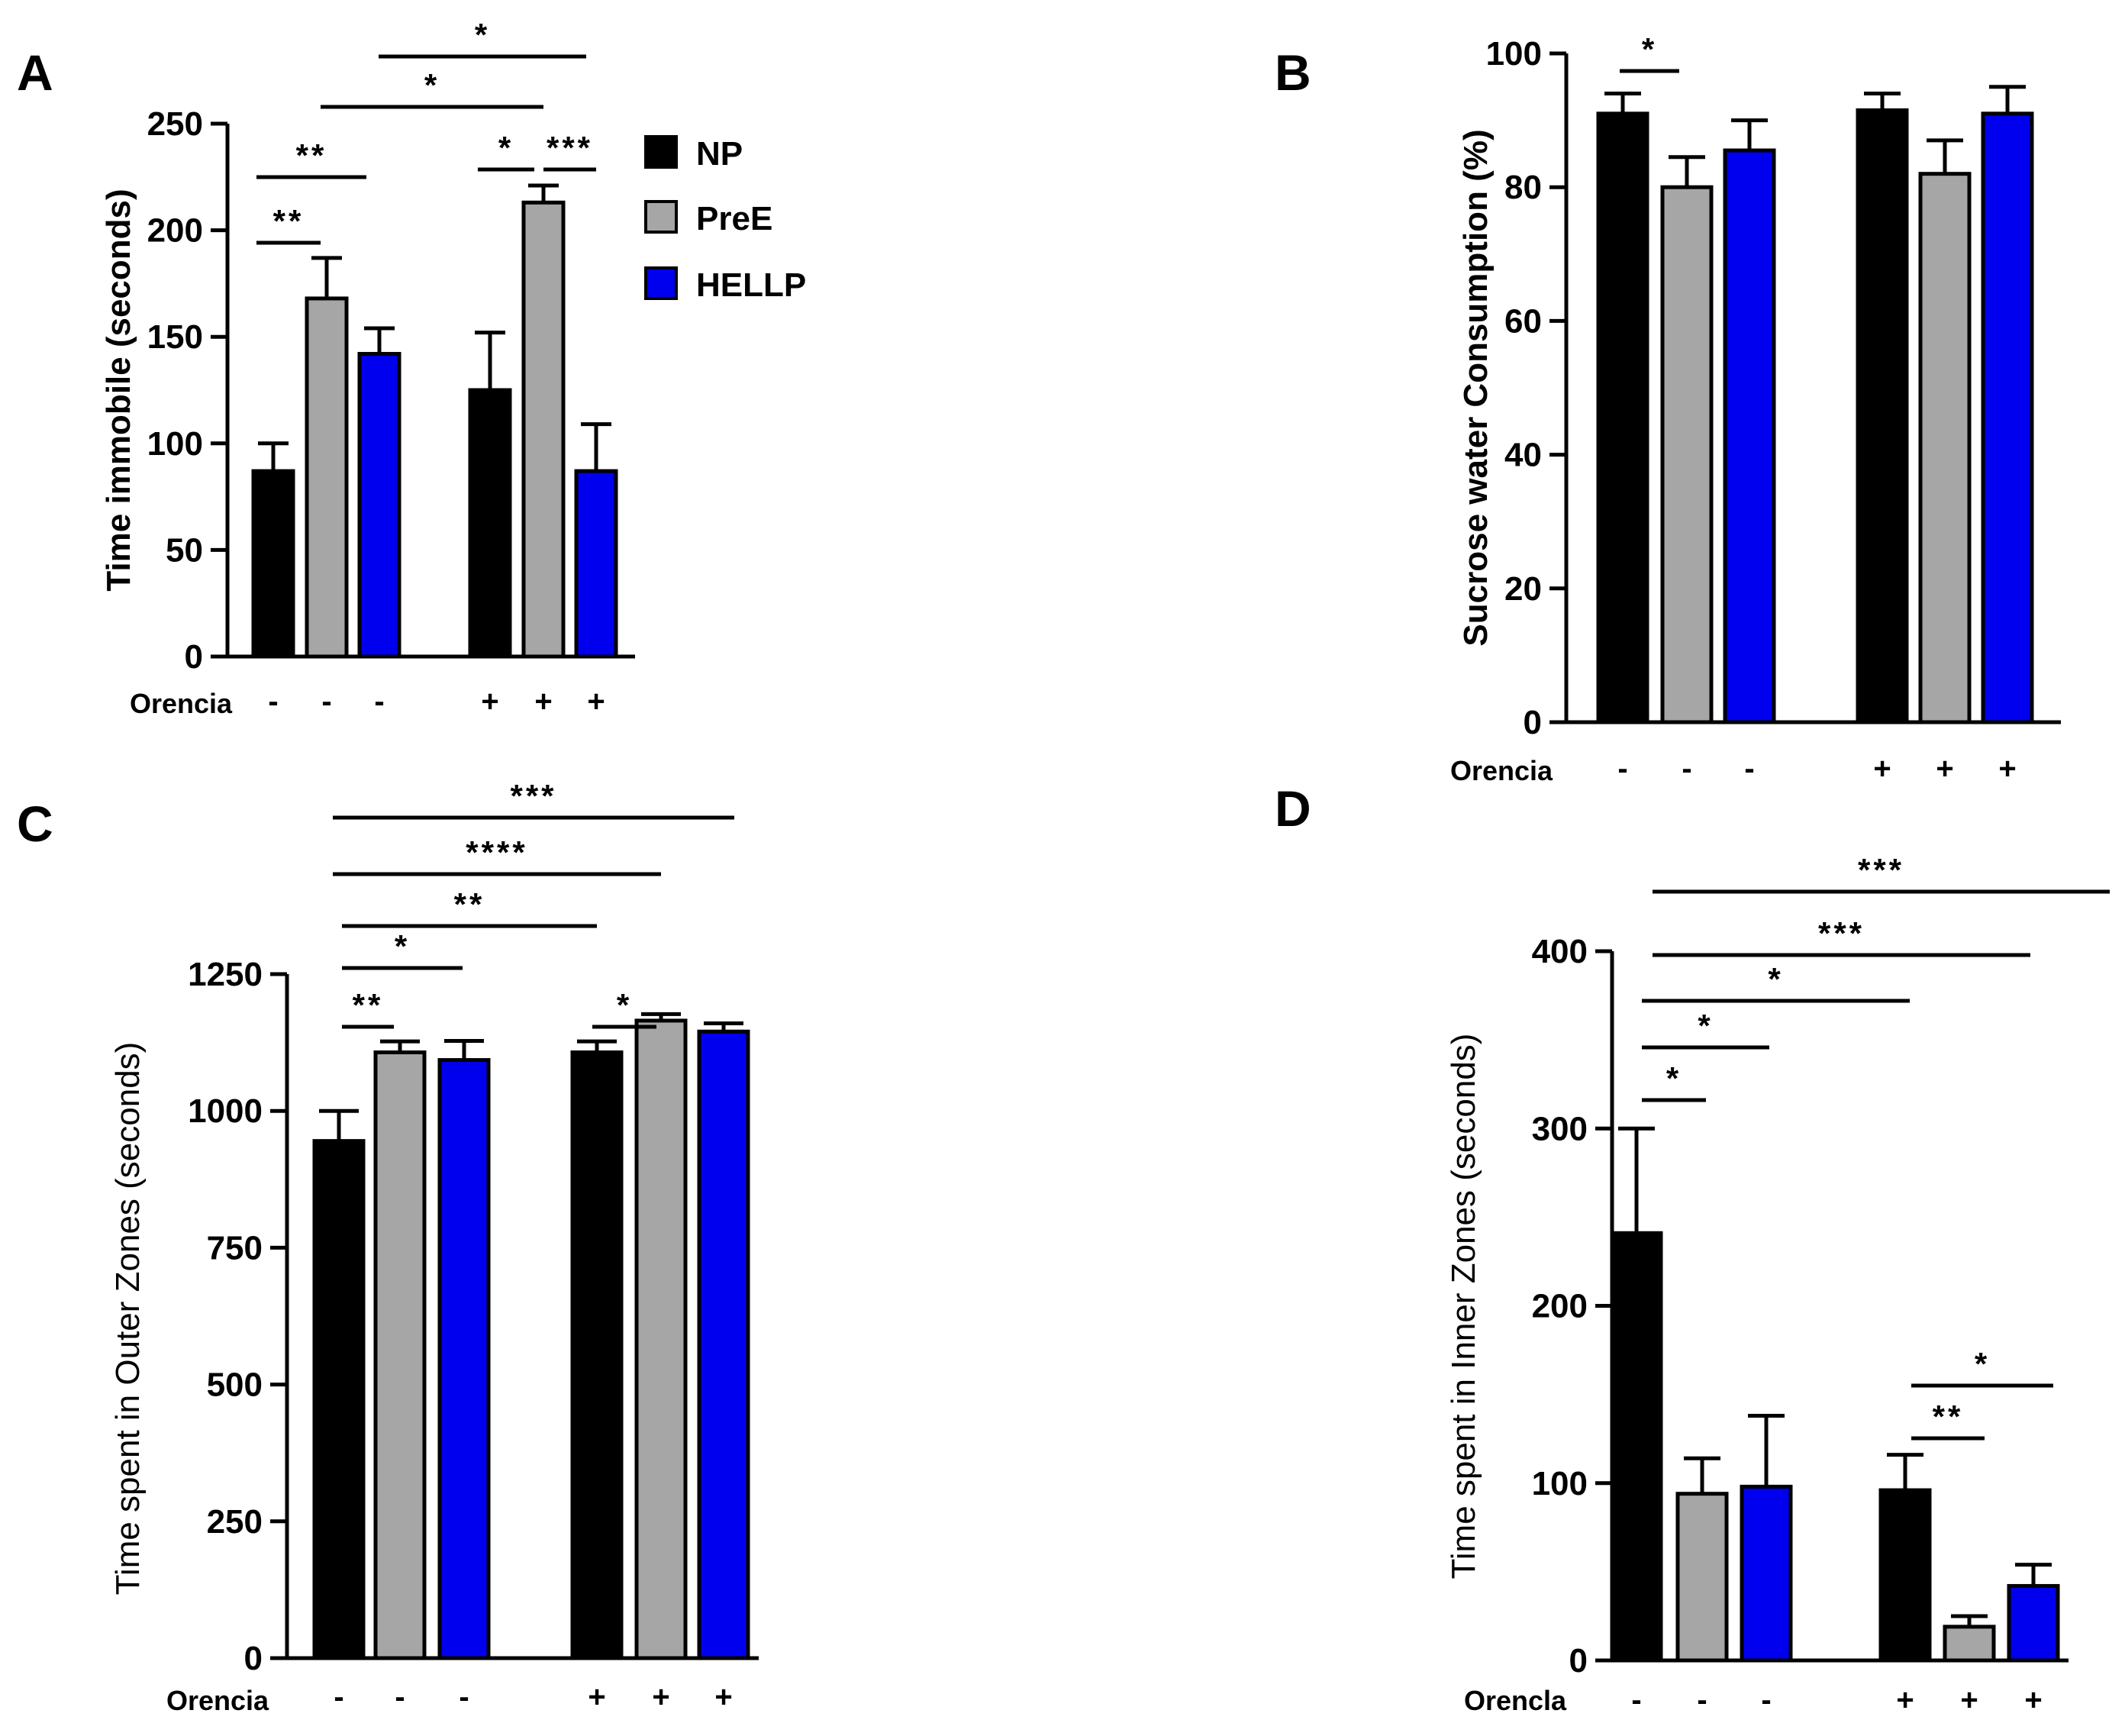  I want to click on y-axis-title: Time spent in Inner Zones (seconds), so click(1464, 1307).